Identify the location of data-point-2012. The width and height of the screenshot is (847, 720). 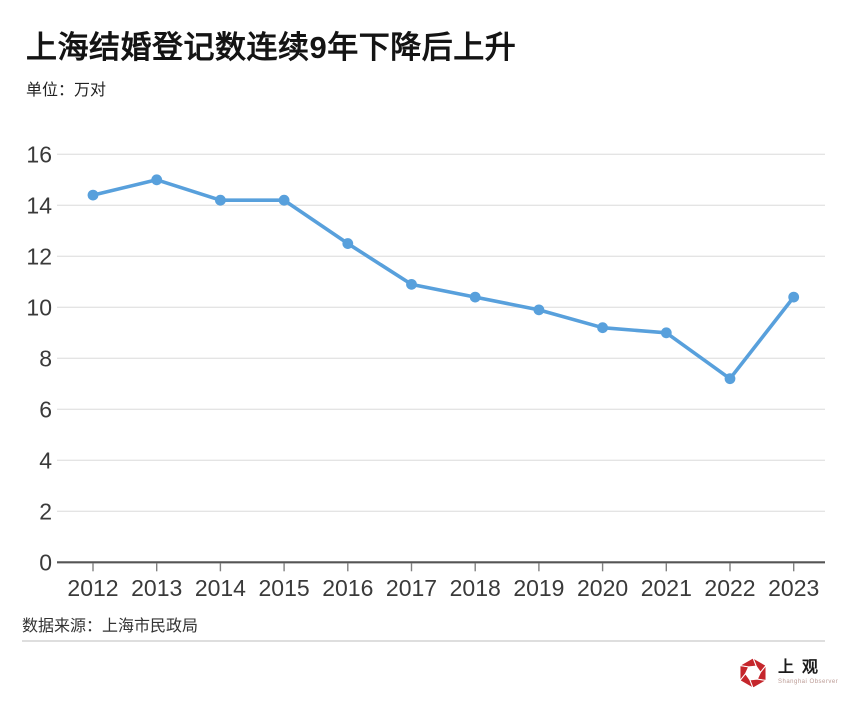
(93, 195).